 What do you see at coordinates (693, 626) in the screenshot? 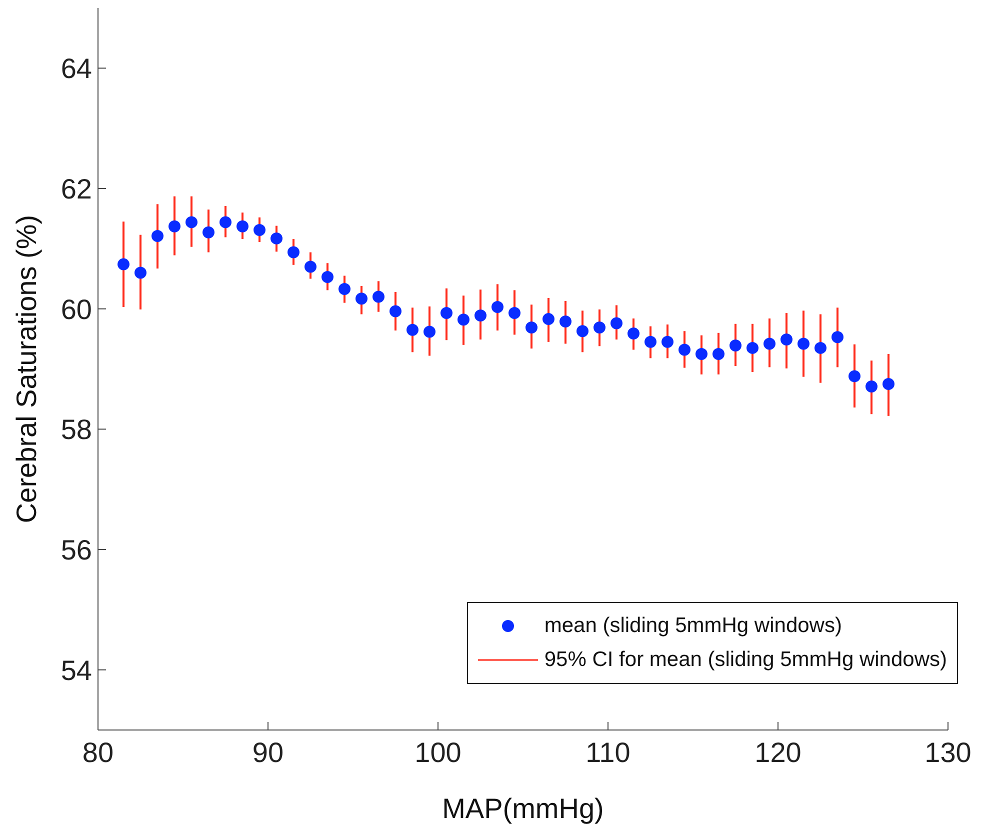
I see `legend-label: mean (sliding 5mmHg windows)` at bounding box center [693, 626].